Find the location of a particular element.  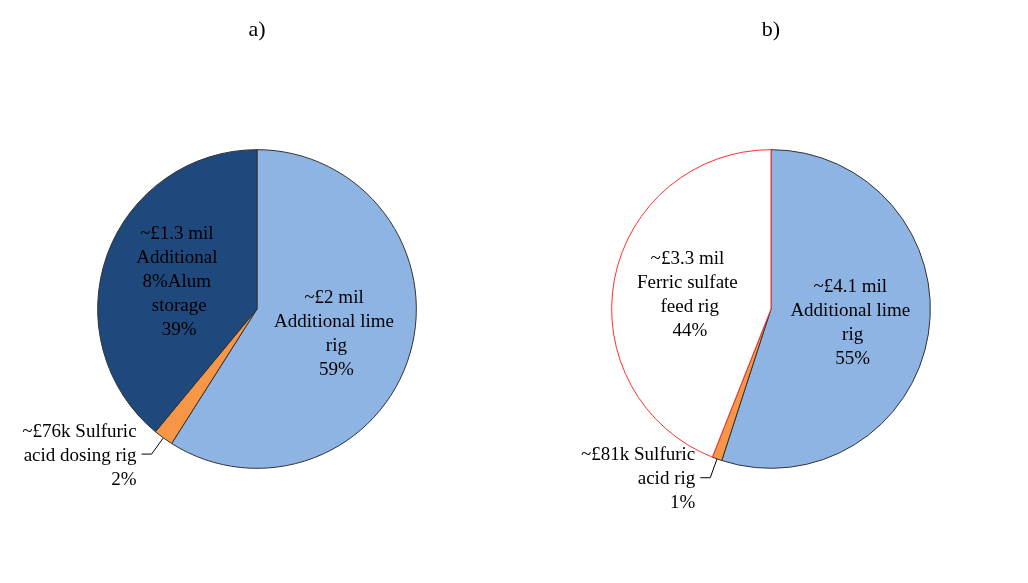

slice-label: ~£3.3 mil Ferric sulfate feed rig is located at coordinates (690, 281).